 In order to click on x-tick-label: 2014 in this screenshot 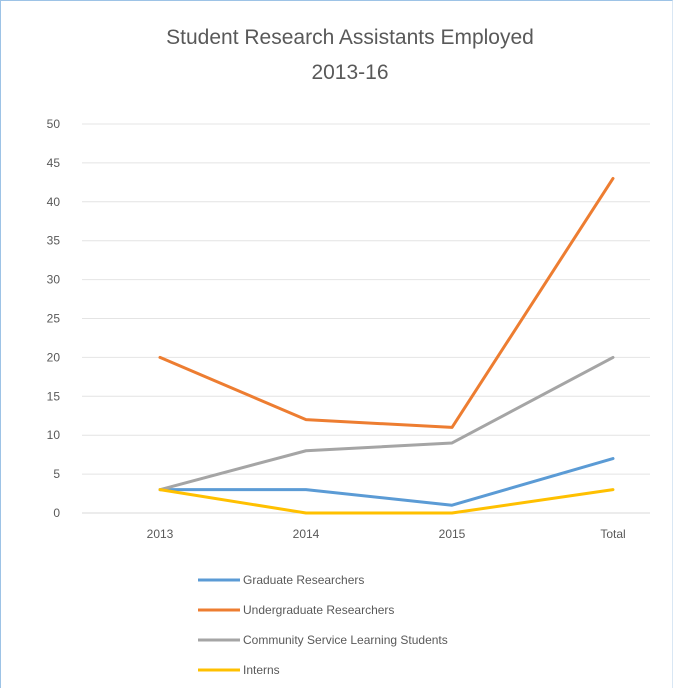, I will do `click(306, 534)`.